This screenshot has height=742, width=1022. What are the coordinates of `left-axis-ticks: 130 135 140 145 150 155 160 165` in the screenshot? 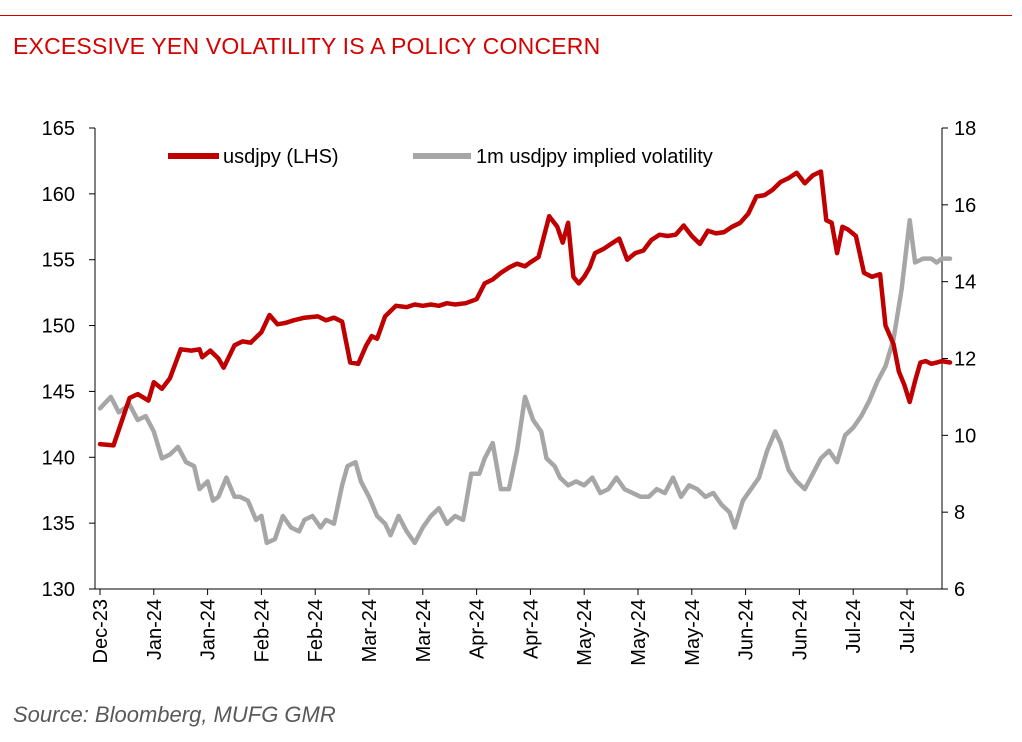 It's located at (68, 359).